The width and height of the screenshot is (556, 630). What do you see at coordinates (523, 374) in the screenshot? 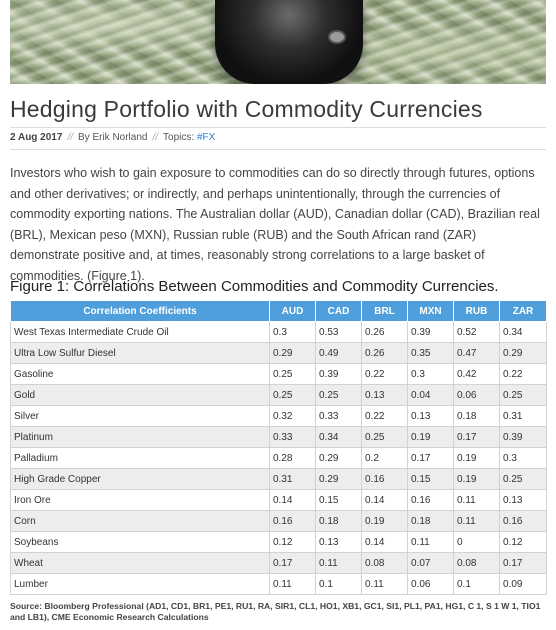
I see `correlation-value-cell: 0.22` at bounding box center [523, 374].